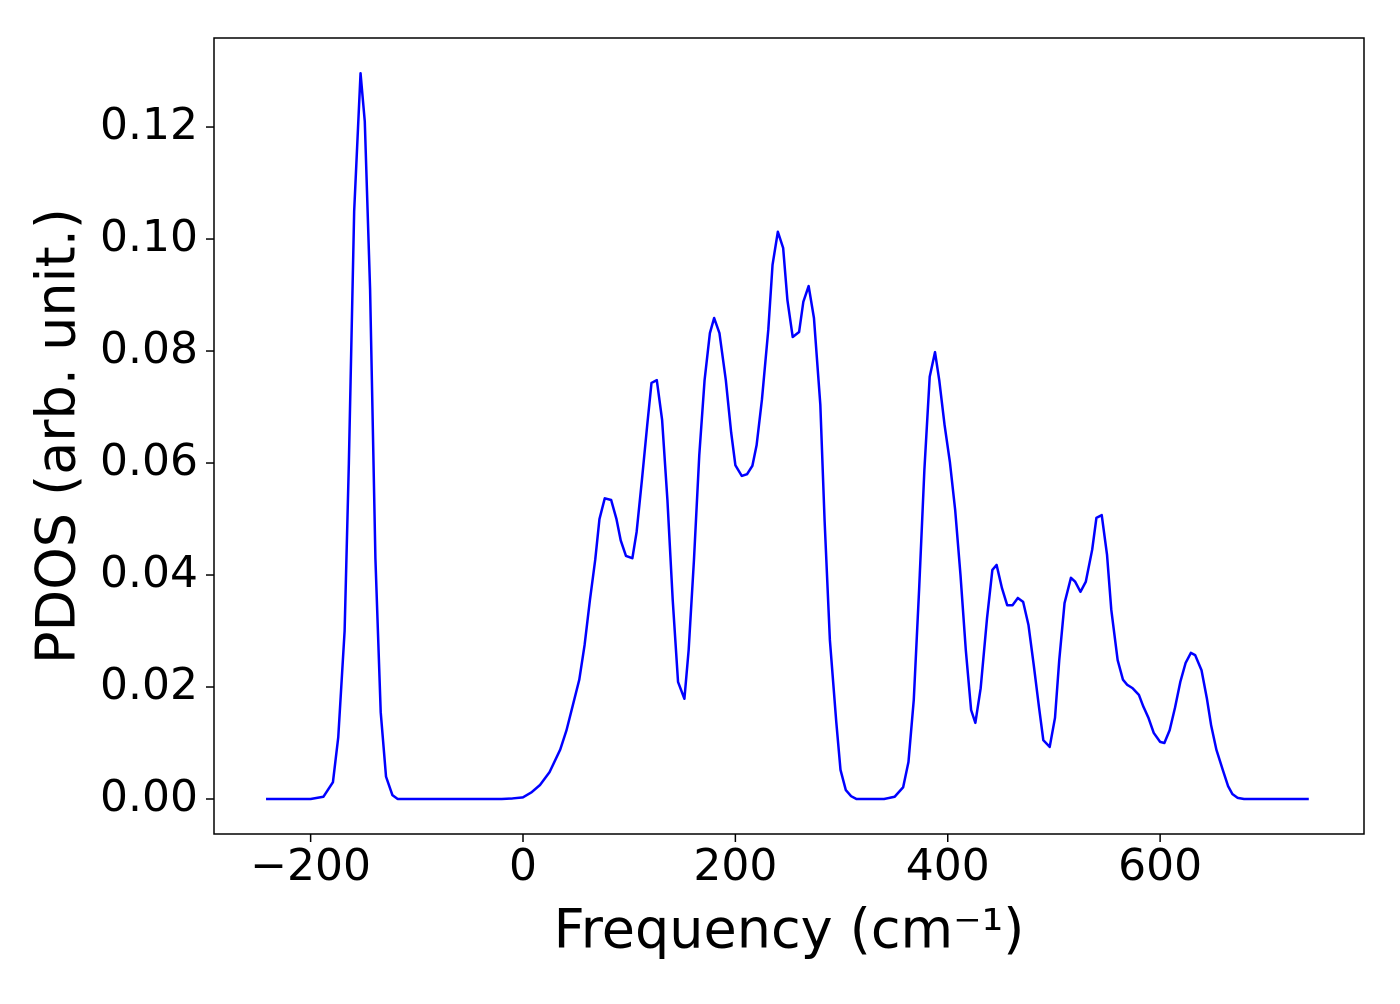  Describe the element at coordinates (149, 124) in the screenshot. I see `y-tick-label: 0.12` at that location.